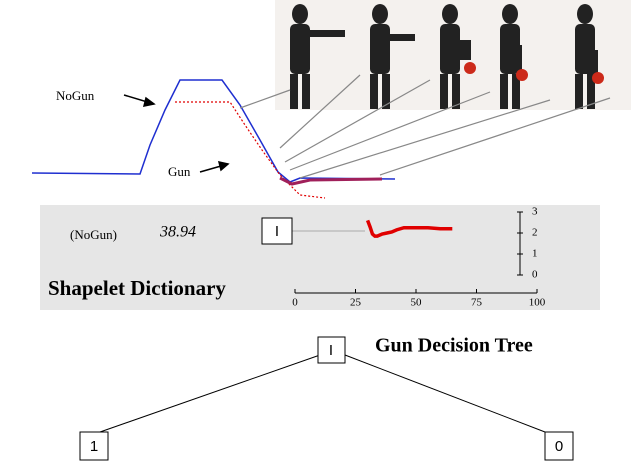 The height and width of the screenshot is (467, 631). I want to click on node-label: I, so click(277, 231).